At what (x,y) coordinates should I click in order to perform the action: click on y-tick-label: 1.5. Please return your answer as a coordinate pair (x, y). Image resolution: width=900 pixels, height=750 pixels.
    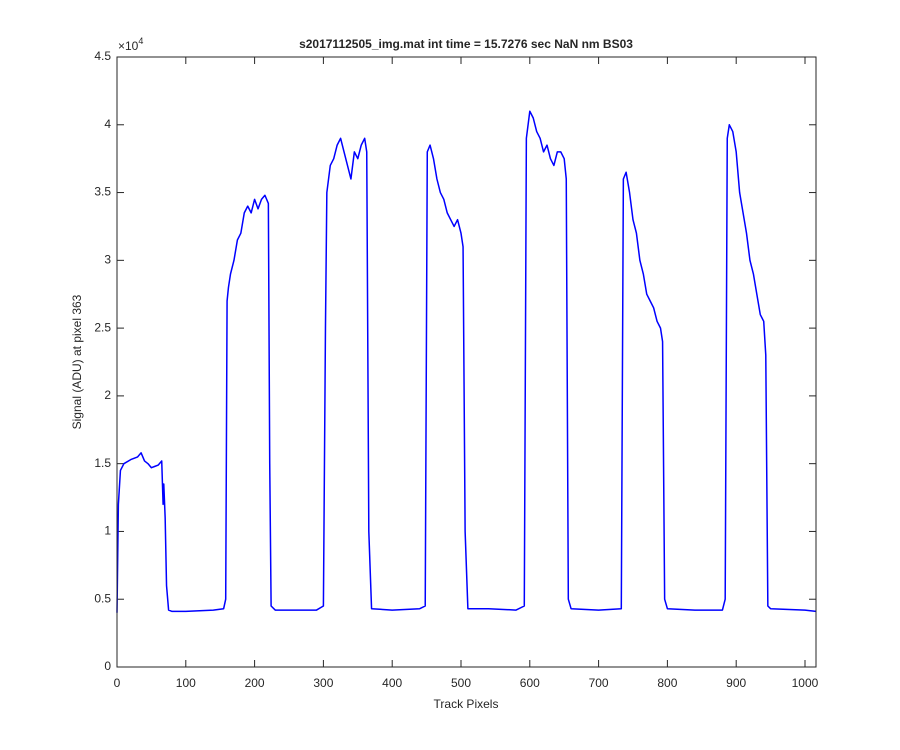
    Looking at the image, I should click on (102, 463).